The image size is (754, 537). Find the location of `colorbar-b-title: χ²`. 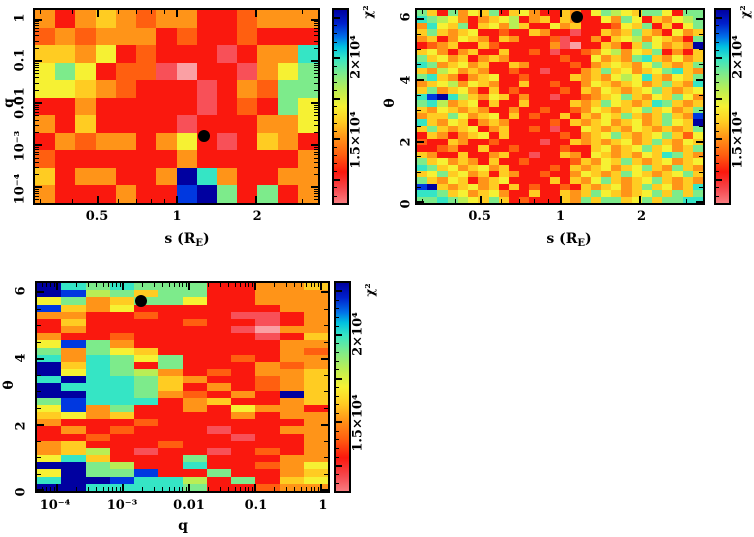

colorbar-b-title: χ² is located at coordinates (745, 12).